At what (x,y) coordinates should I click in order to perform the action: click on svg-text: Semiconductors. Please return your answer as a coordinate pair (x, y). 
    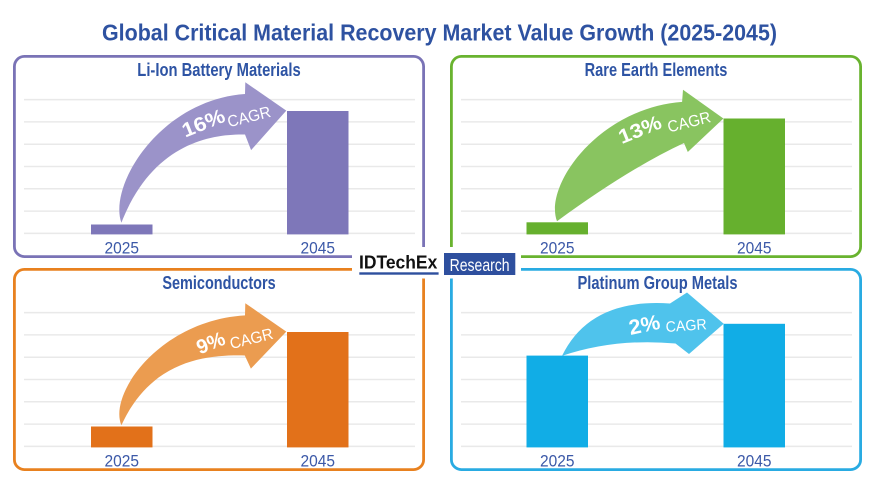
    Looking at the image, I should click on (218, 283).